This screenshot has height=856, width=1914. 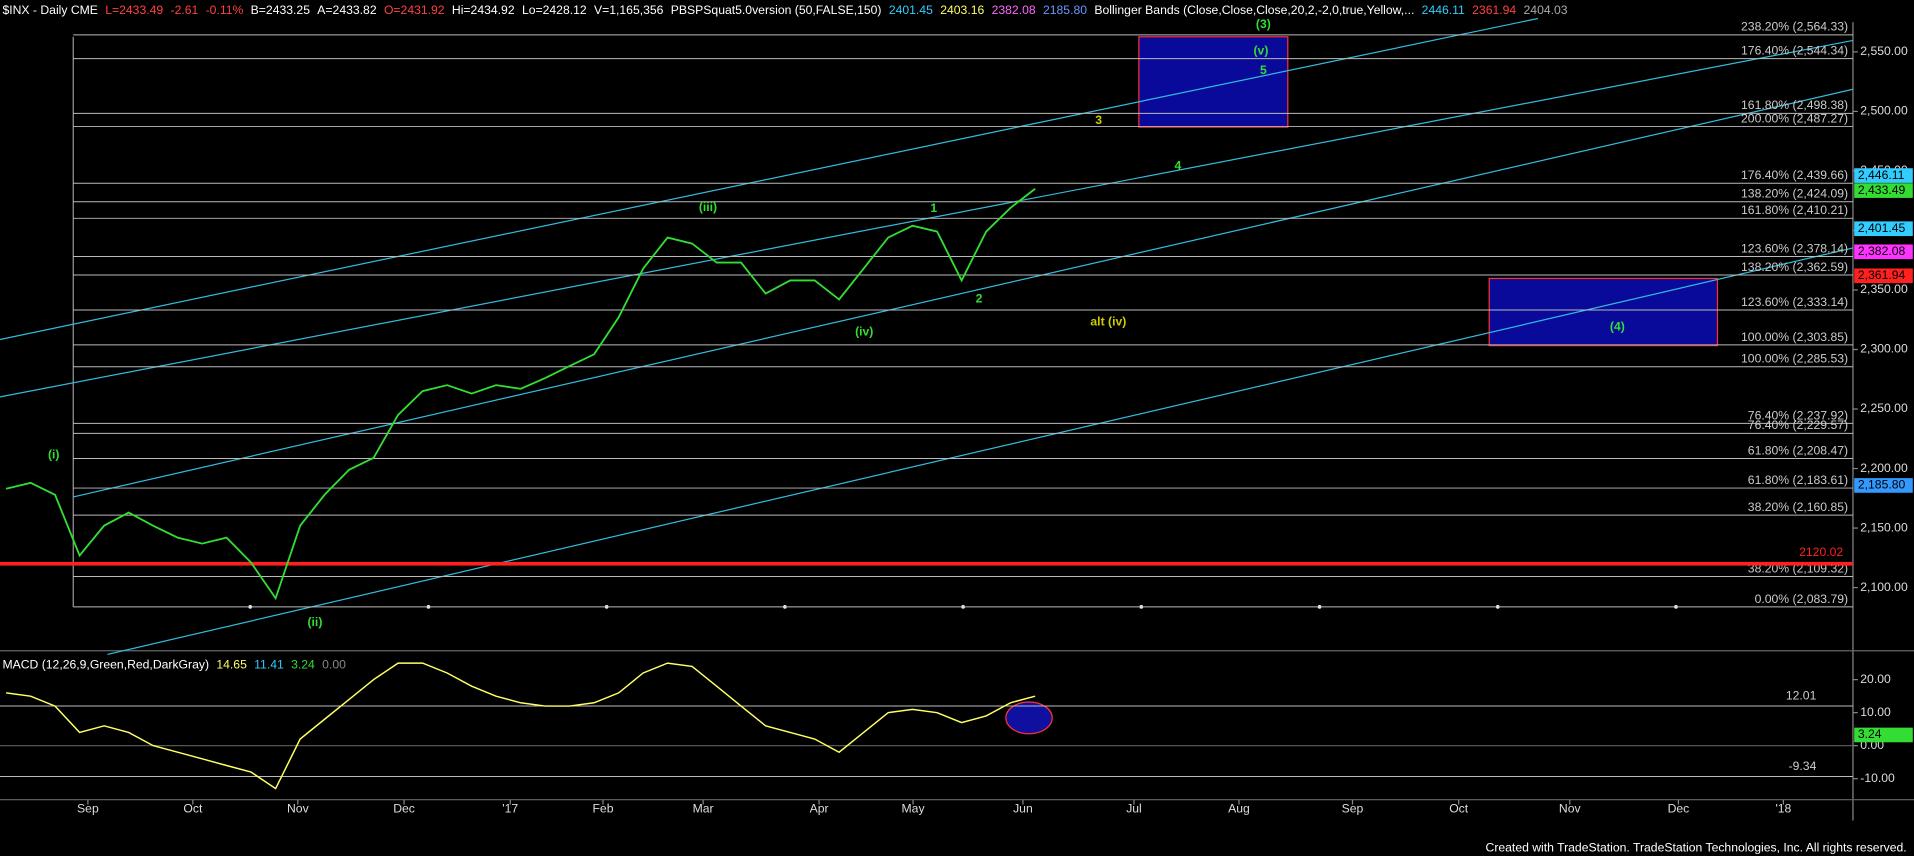 I want to click on fib-label: 176.40% (2,439.66), so click(x=1794, y=175).